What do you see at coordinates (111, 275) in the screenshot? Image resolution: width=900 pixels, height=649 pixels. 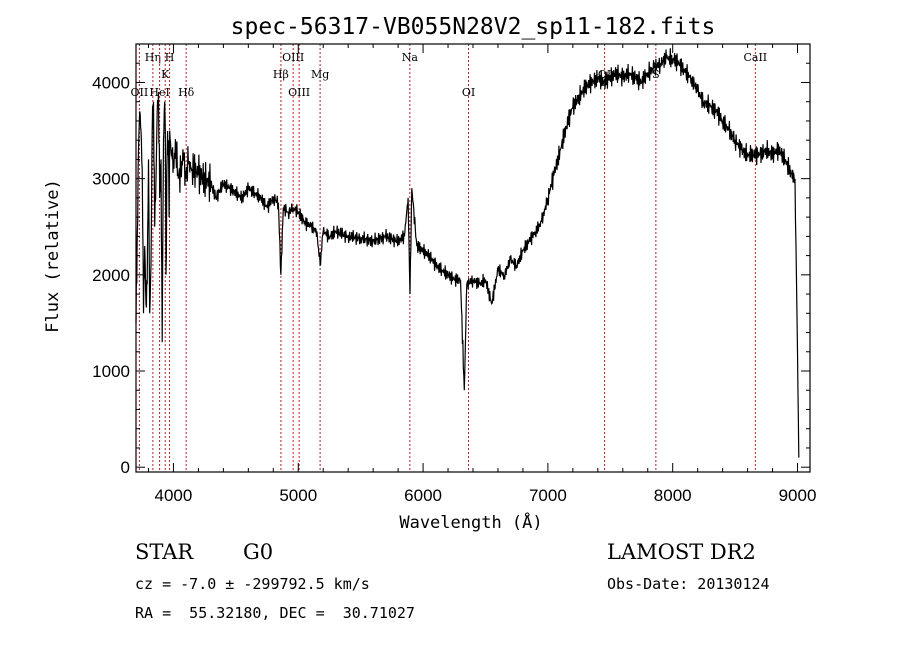 I see `y-tick-label: 2000` at bounding box center [111, 275].